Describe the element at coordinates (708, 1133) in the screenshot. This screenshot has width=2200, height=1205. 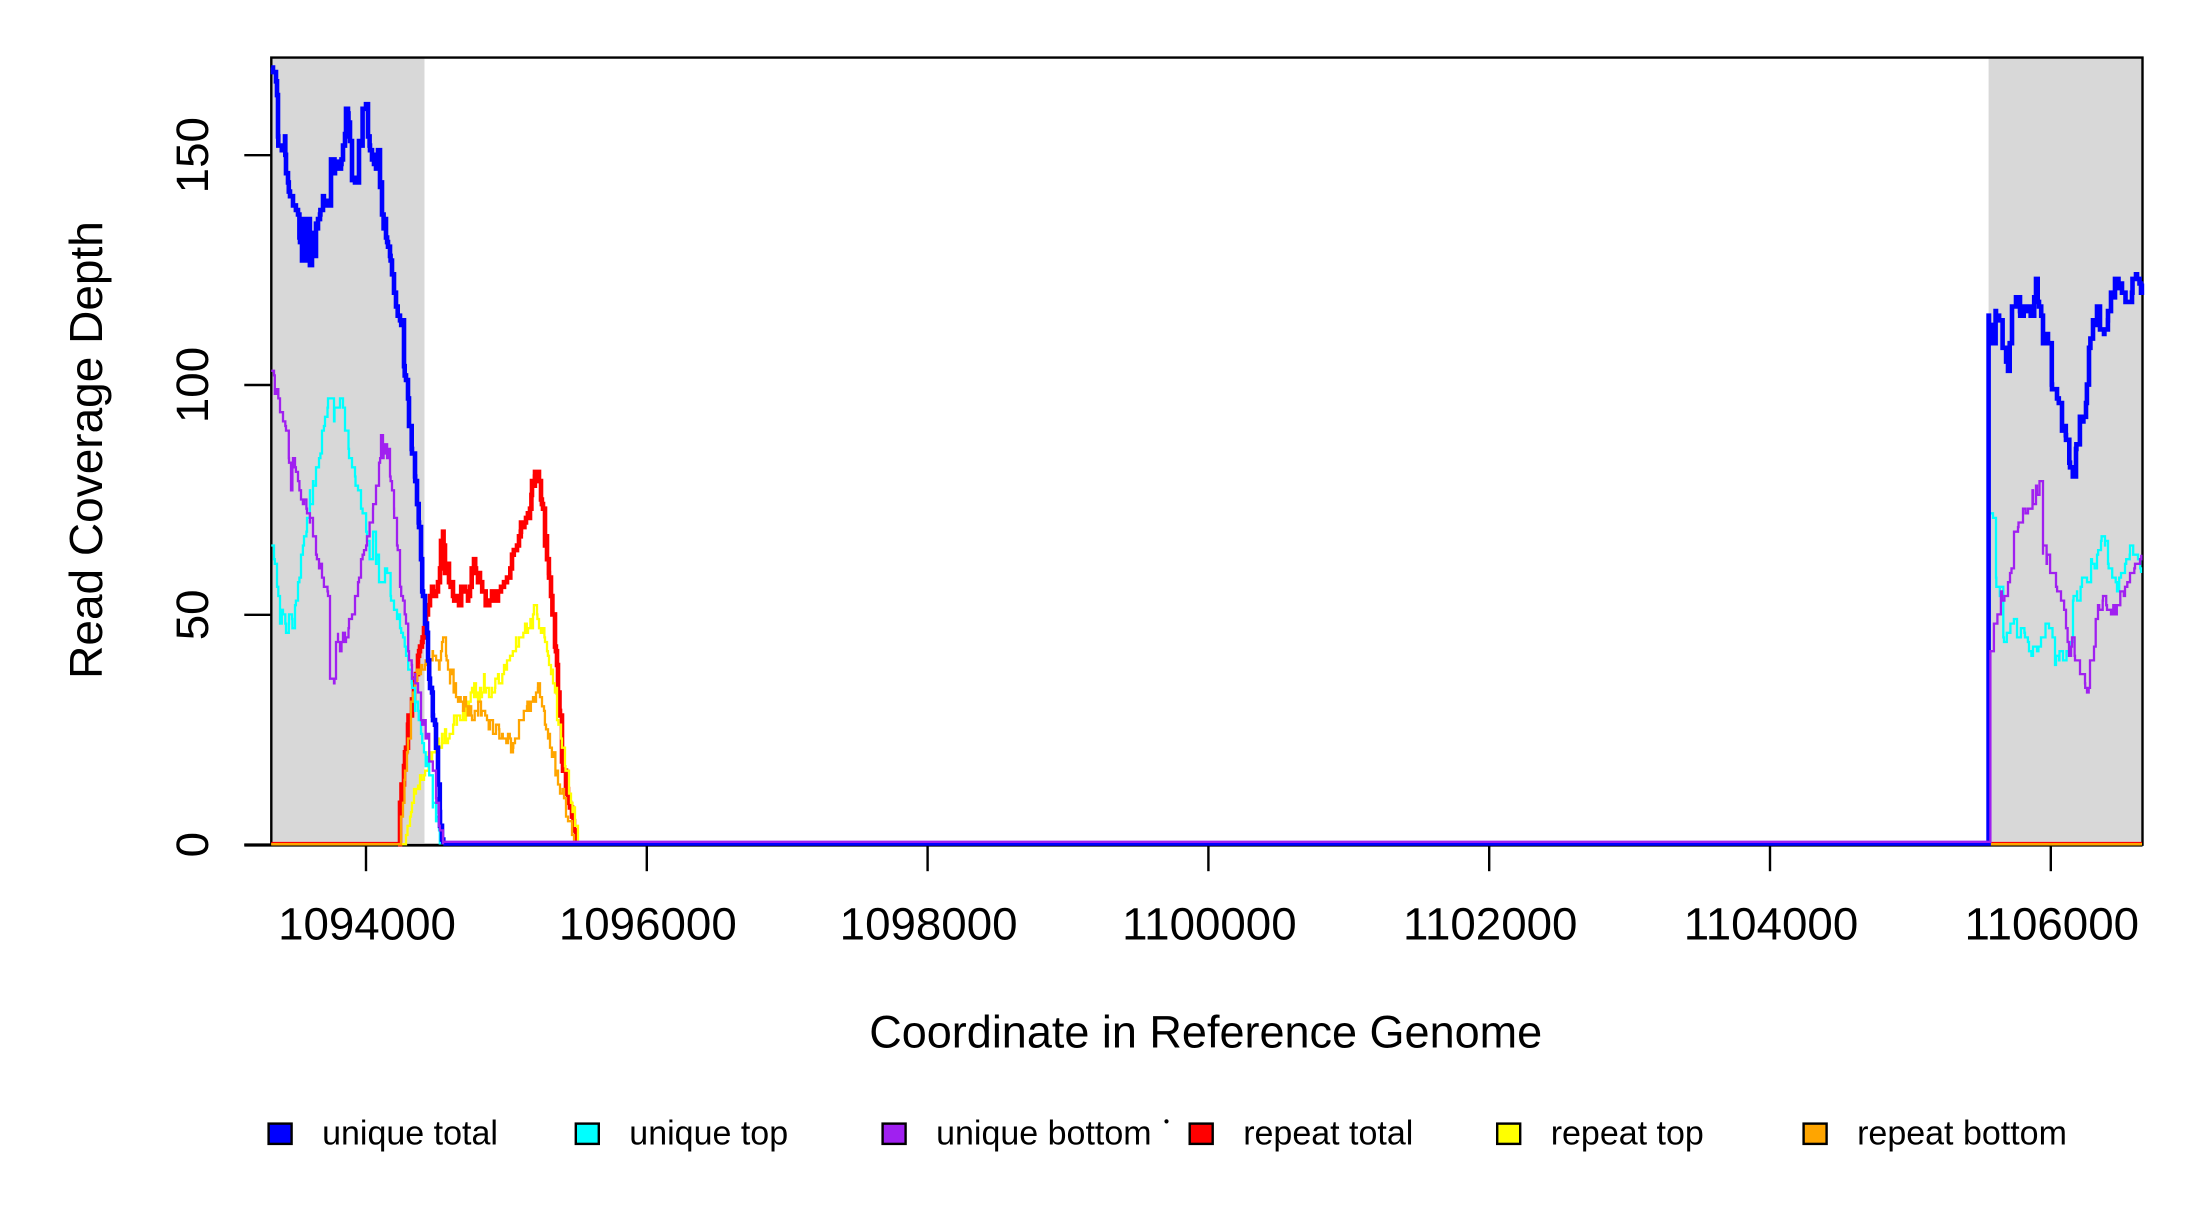
I see `svg-text: unique top` at that location.